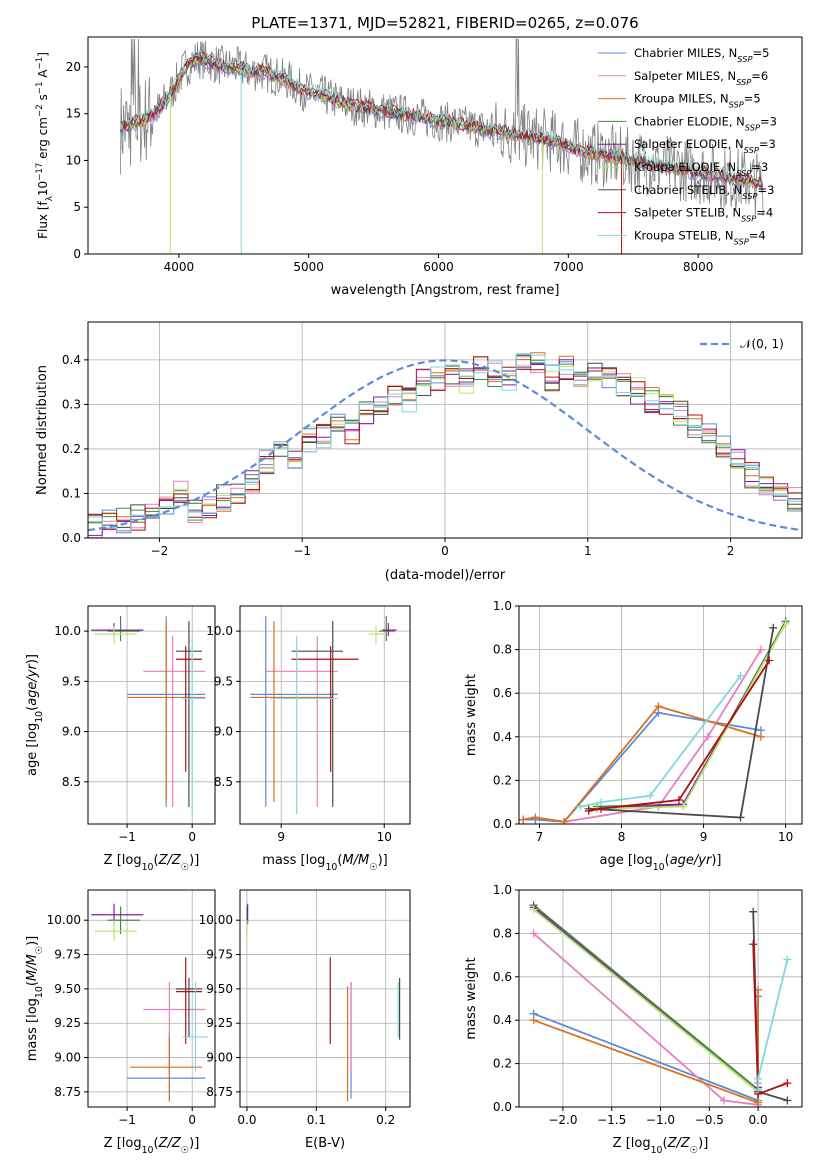 Image resolution: width=819 pixels, height=1170 pixels. I want to click on y-tick-label: 1.0, so click(502, 890).